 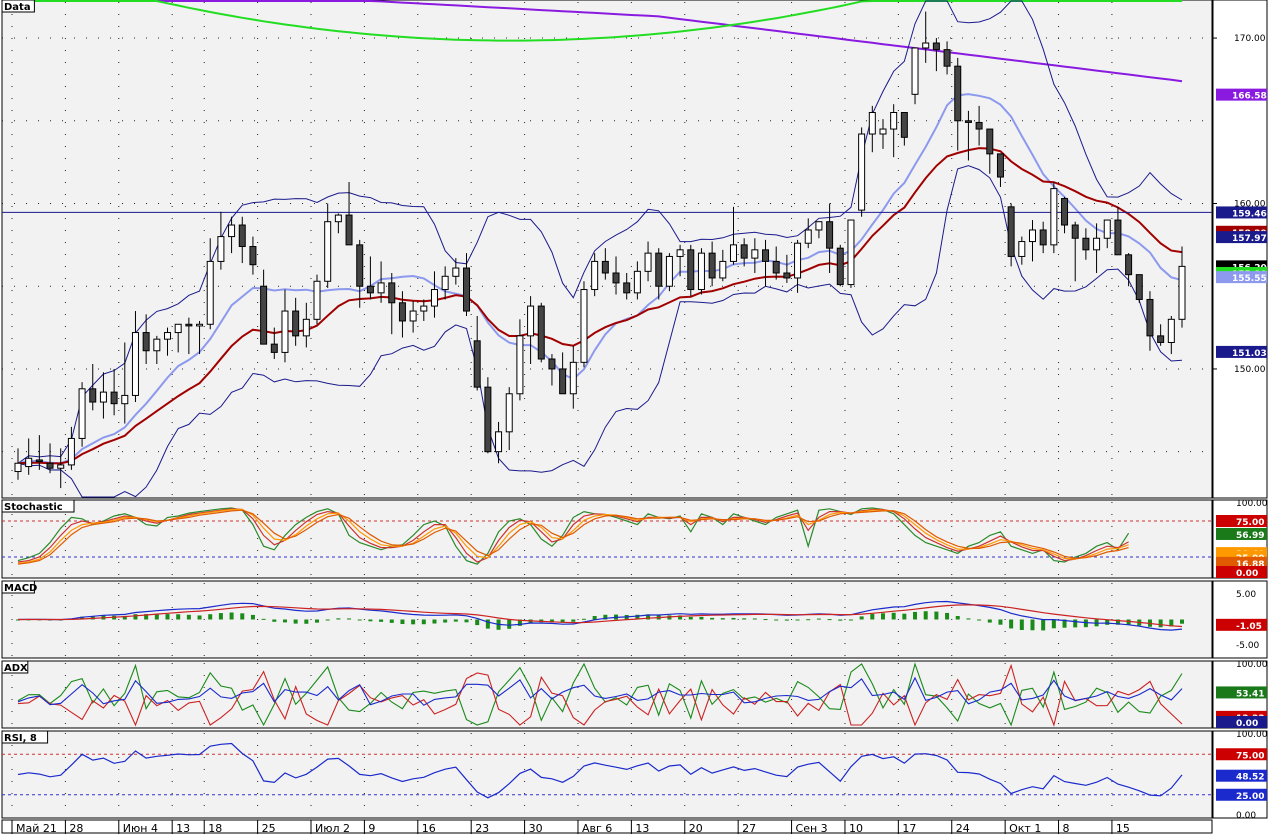 What do you see at coordinates (36, 828) in the screenshot?
I see `time-tick-label: Май 21` at bounding box center [36, 828].